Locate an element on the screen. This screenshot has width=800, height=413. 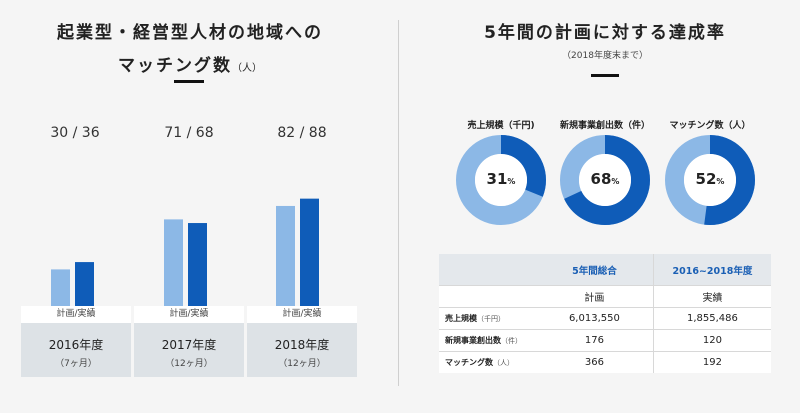
table-subheader-row: 計画 実績 is located at coordinates (605, 296).